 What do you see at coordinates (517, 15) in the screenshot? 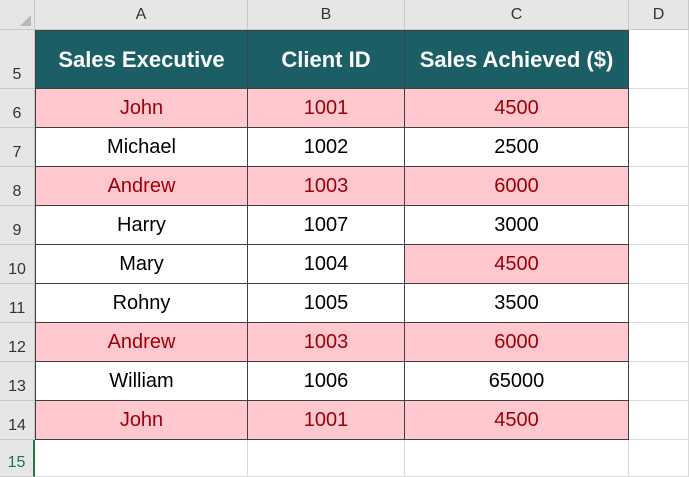
I see `column-header-c: C` at bounding box center [517, 15].